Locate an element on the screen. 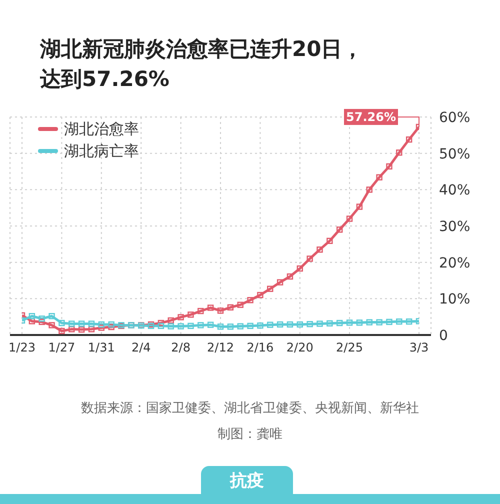 The height and width of the screenshot is (504, 500). x-tick-label: 2/25 is located at coordinates (349, 347).